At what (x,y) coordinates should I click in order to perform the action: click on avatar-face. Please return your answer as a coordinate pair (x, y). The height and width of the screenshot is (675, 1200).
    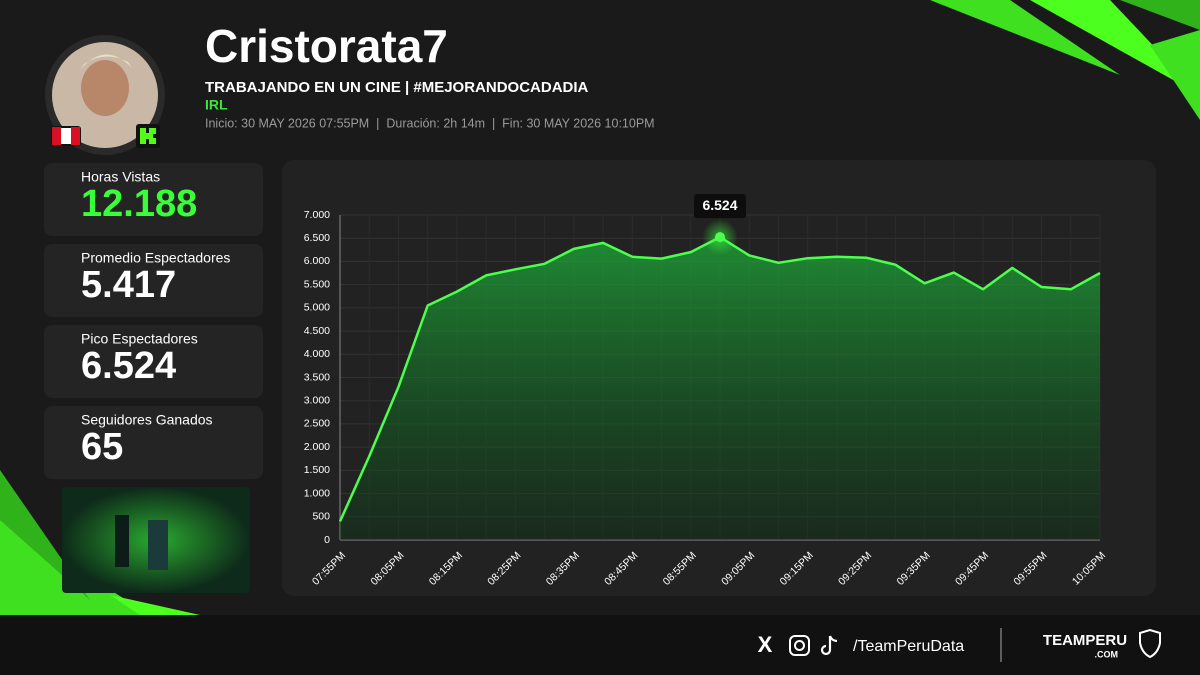
    Looking at the image, I should click on (105, 88).